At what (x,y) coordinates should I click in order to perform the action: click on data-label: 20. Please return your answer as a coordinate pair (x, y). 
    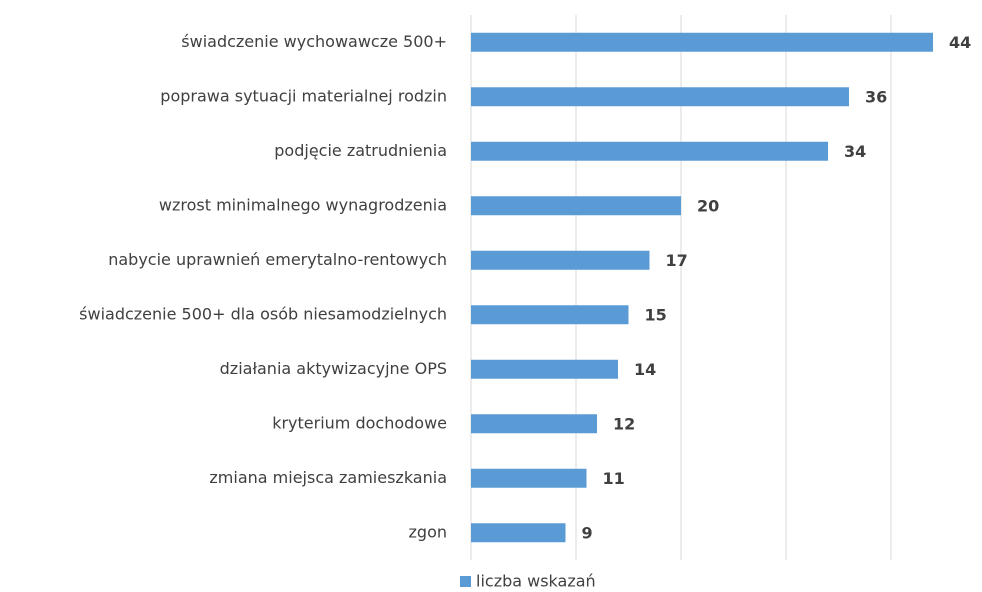
    Looking at the image, I should click on (708, 205).